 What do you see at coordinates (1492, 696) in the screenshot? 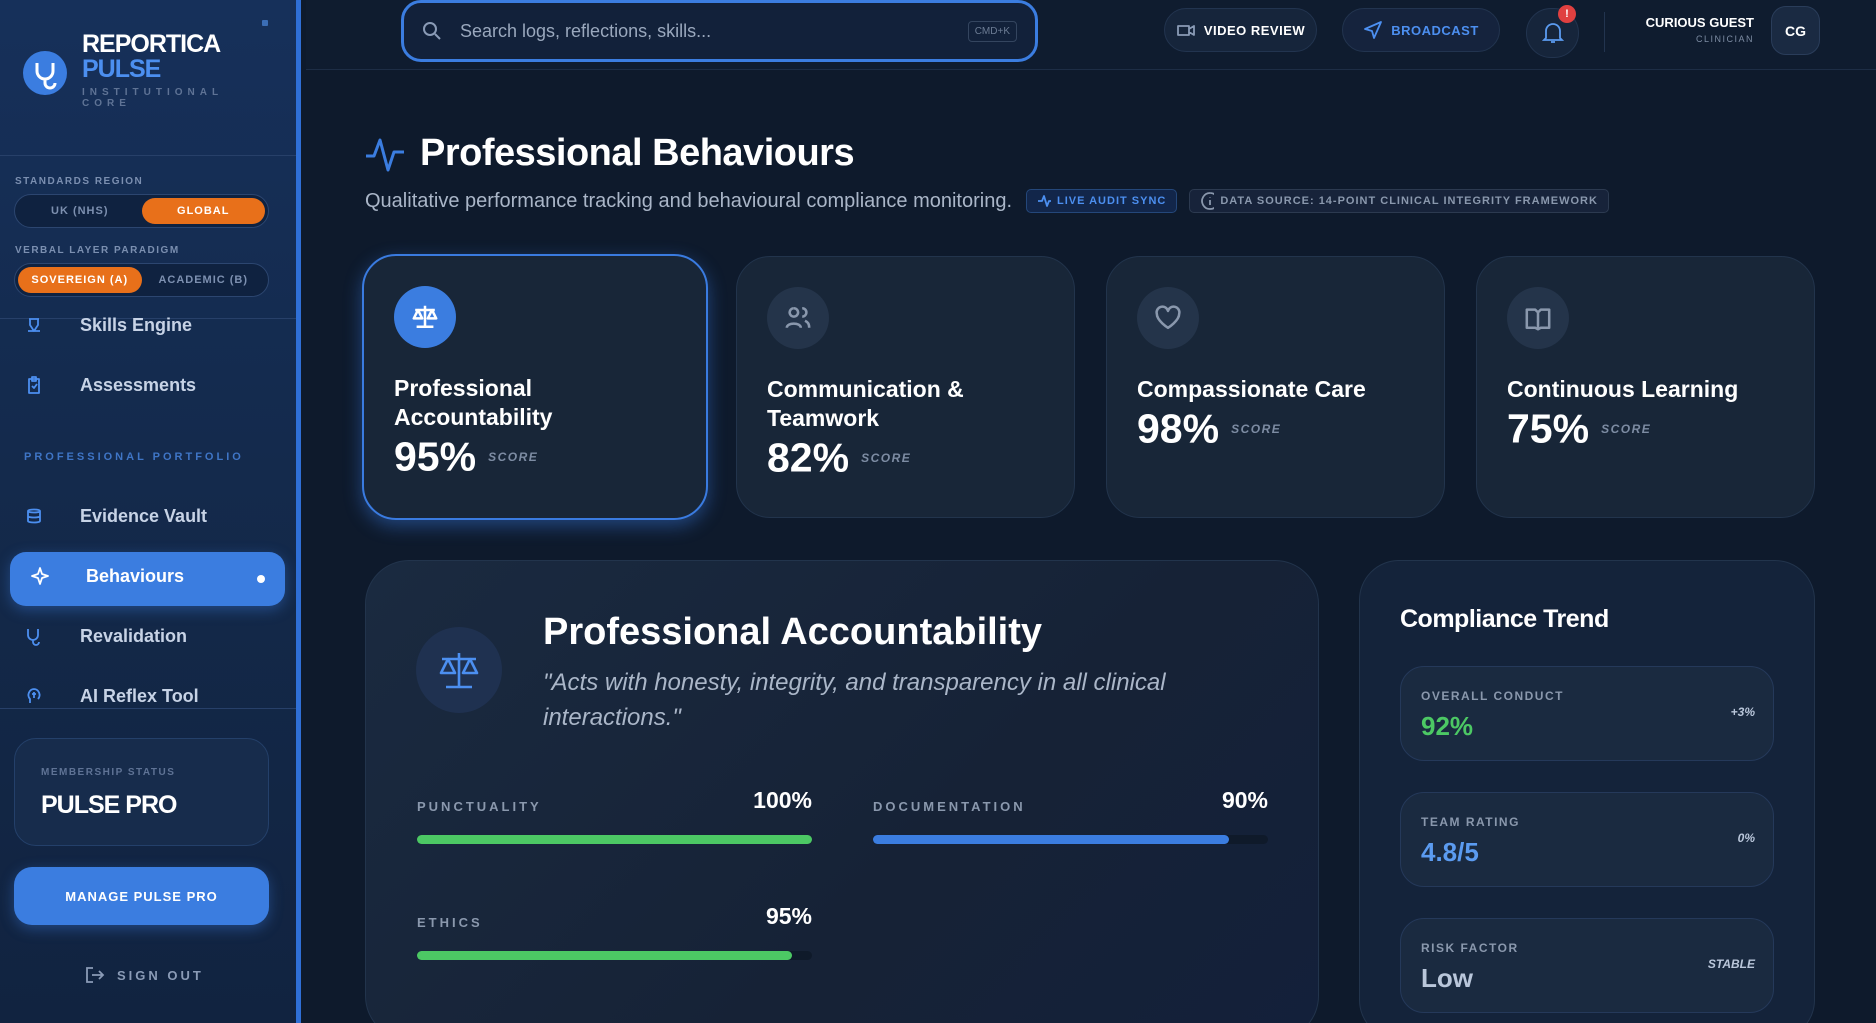
I see `row-label: OVERALL CONDUCT` at bounding box center [1492, 696].